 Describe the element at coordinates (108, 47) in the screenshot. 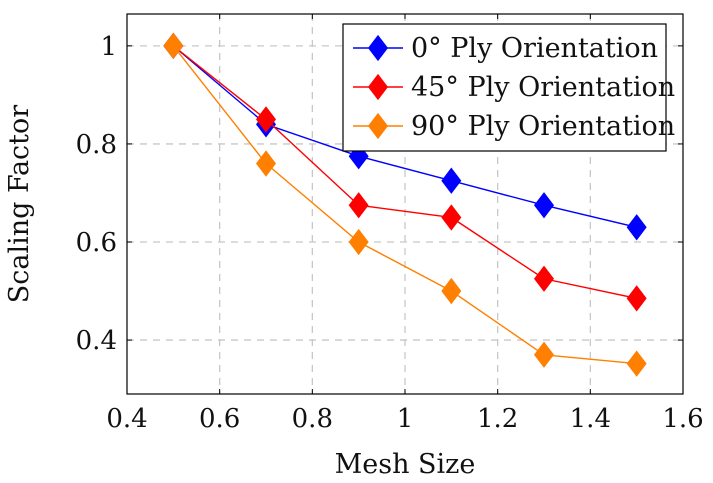

I see `y-tick-label: 1` at that location.